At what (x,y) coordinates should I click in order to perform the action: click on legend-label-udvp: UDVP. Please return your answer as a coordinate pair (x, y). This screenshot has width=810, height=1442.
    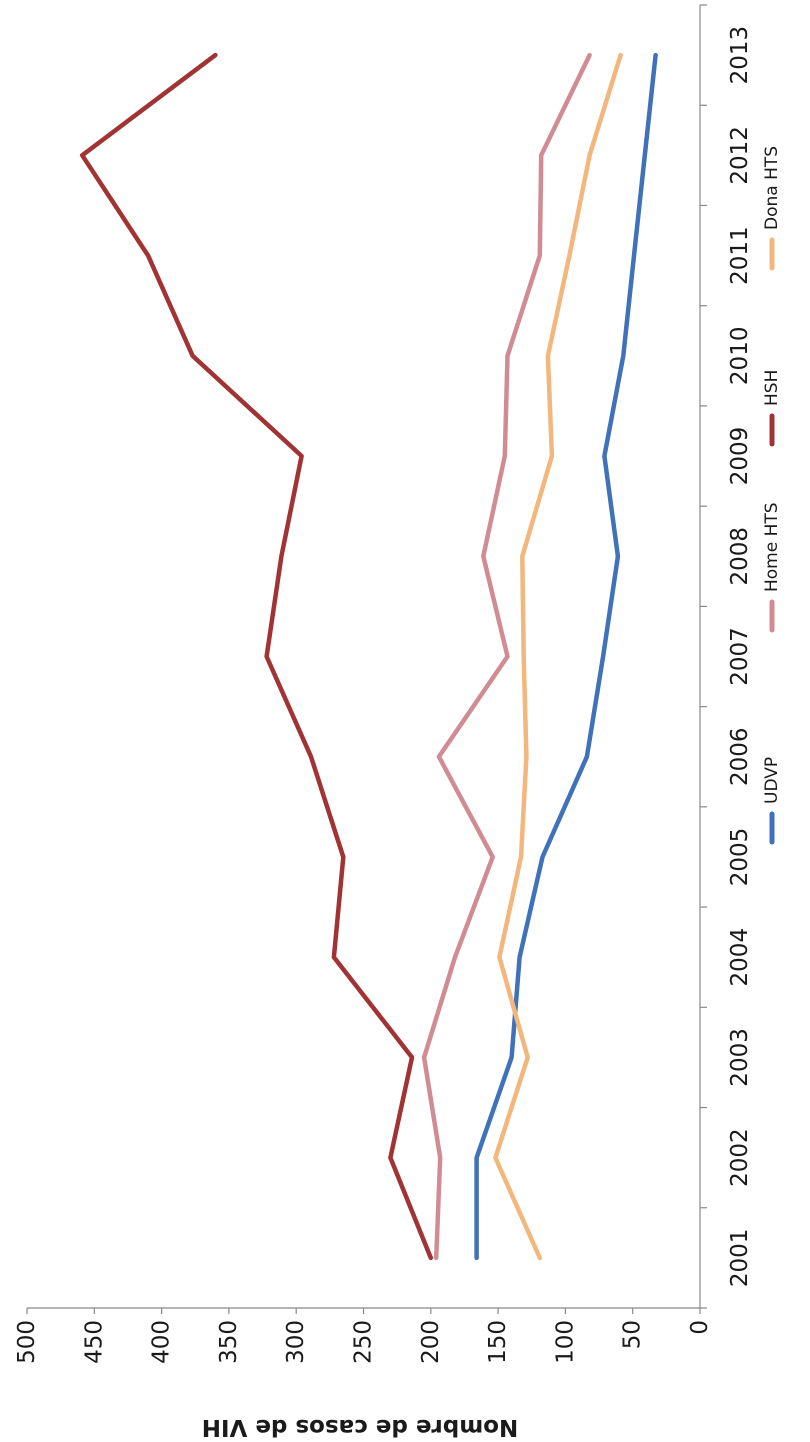
    Looking at the image, I should click on (772, 780).